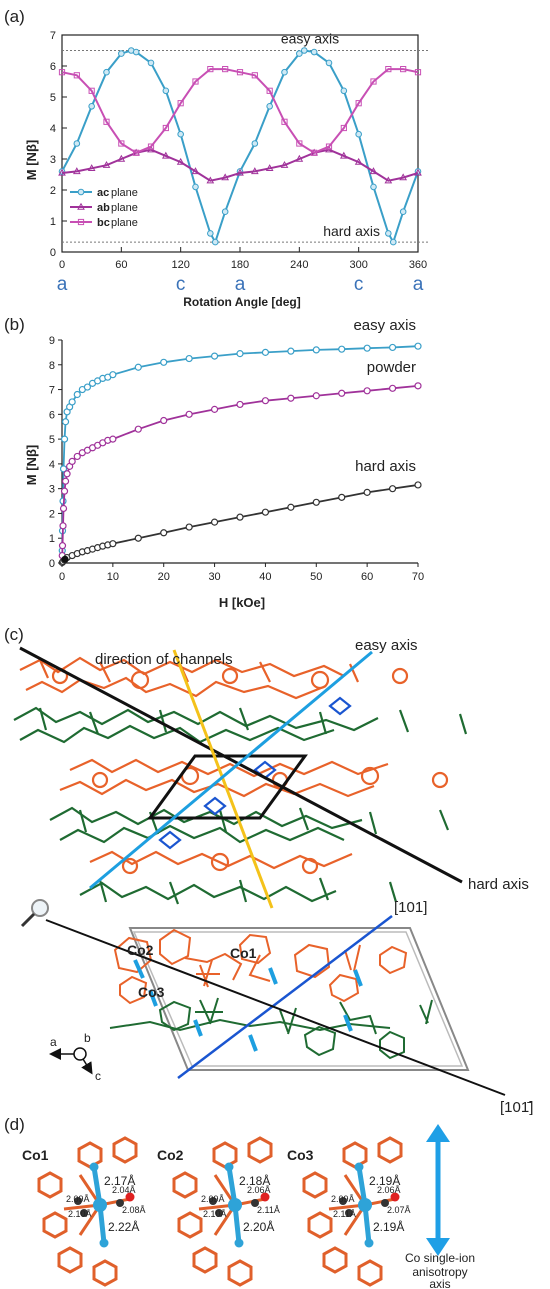  What do you see at coordinates (358, 265) in the screenshot?
I see `xtick-label-a: 300` at bounding box center [358, 265].